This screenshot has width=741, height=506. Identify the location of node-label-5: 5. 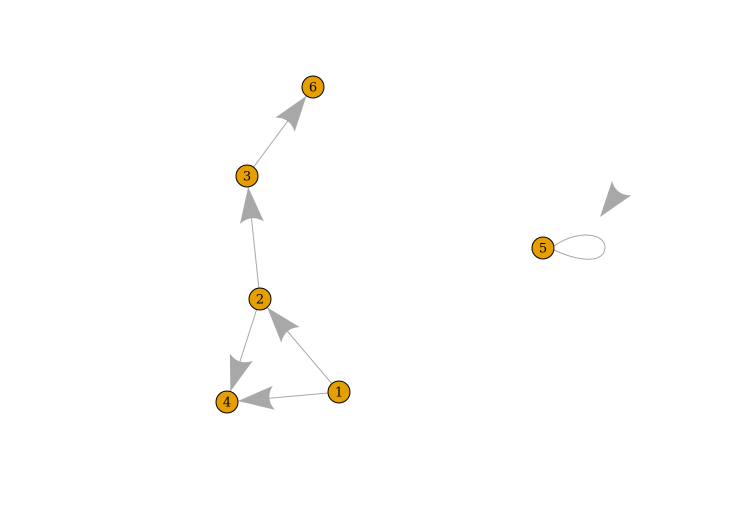
(543, 249).